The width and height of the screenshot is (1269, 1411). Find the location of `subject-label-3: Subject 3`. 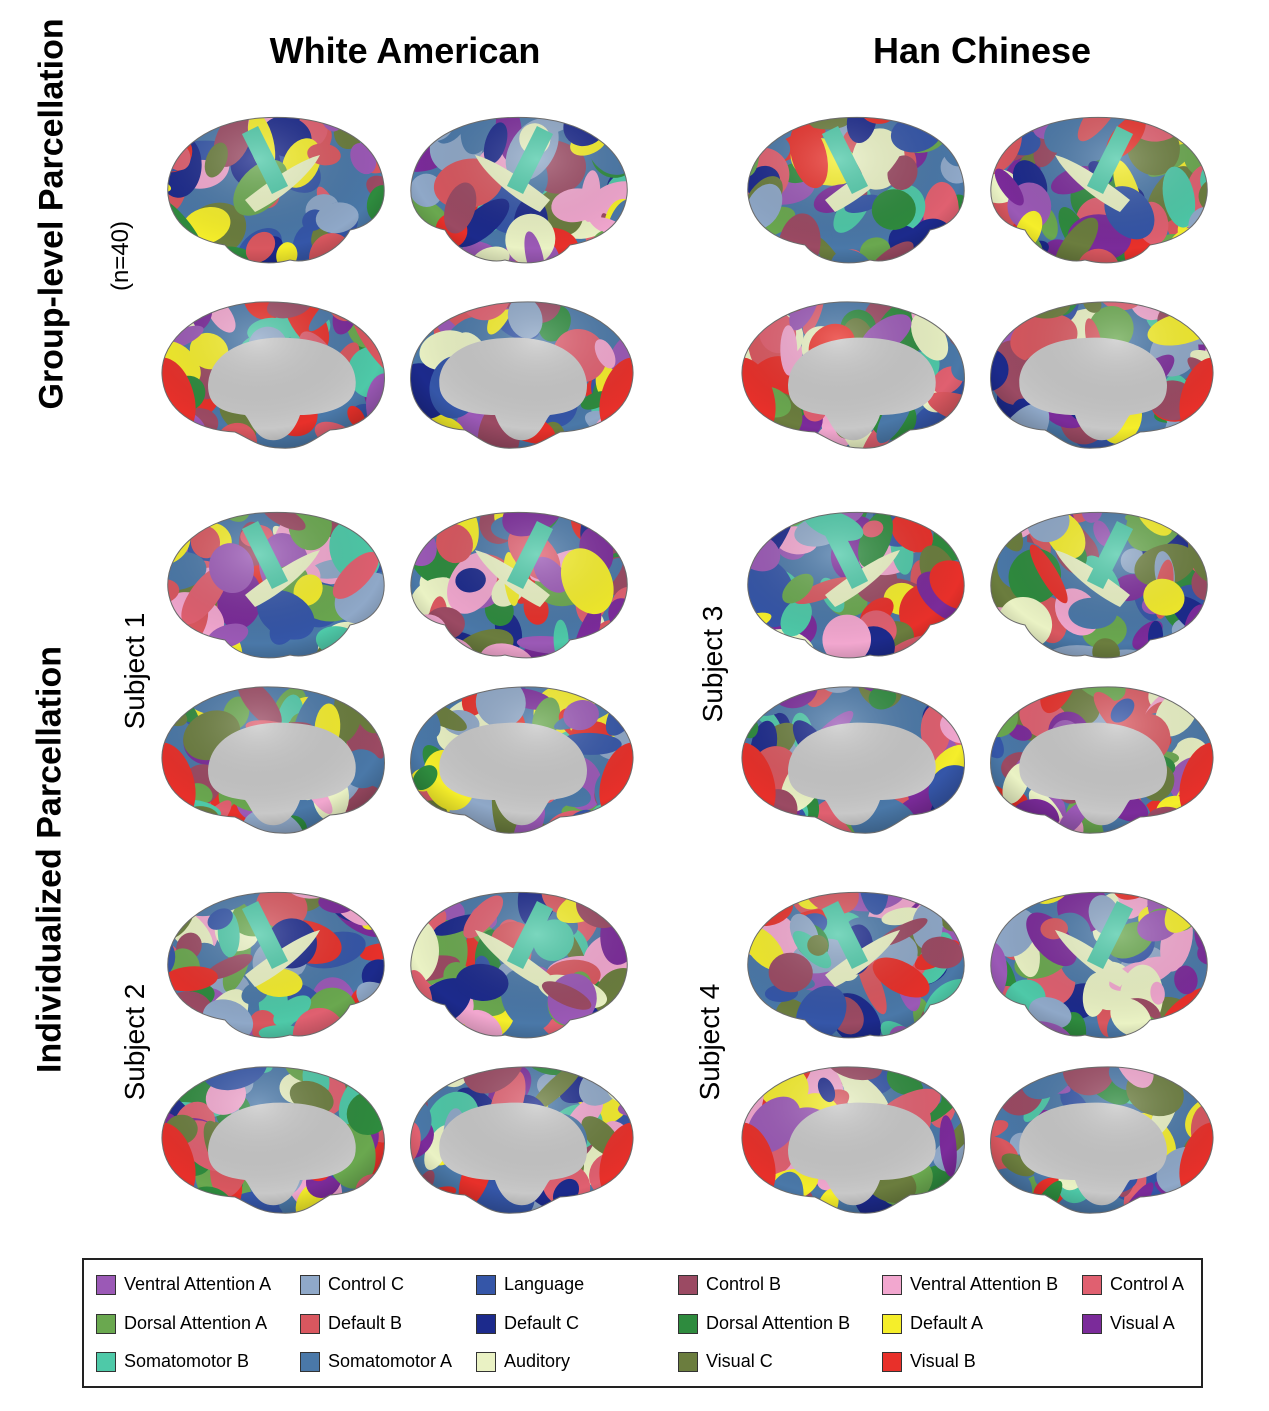

subject-label-3: Subject 3 is located at coordinates (712, 664).